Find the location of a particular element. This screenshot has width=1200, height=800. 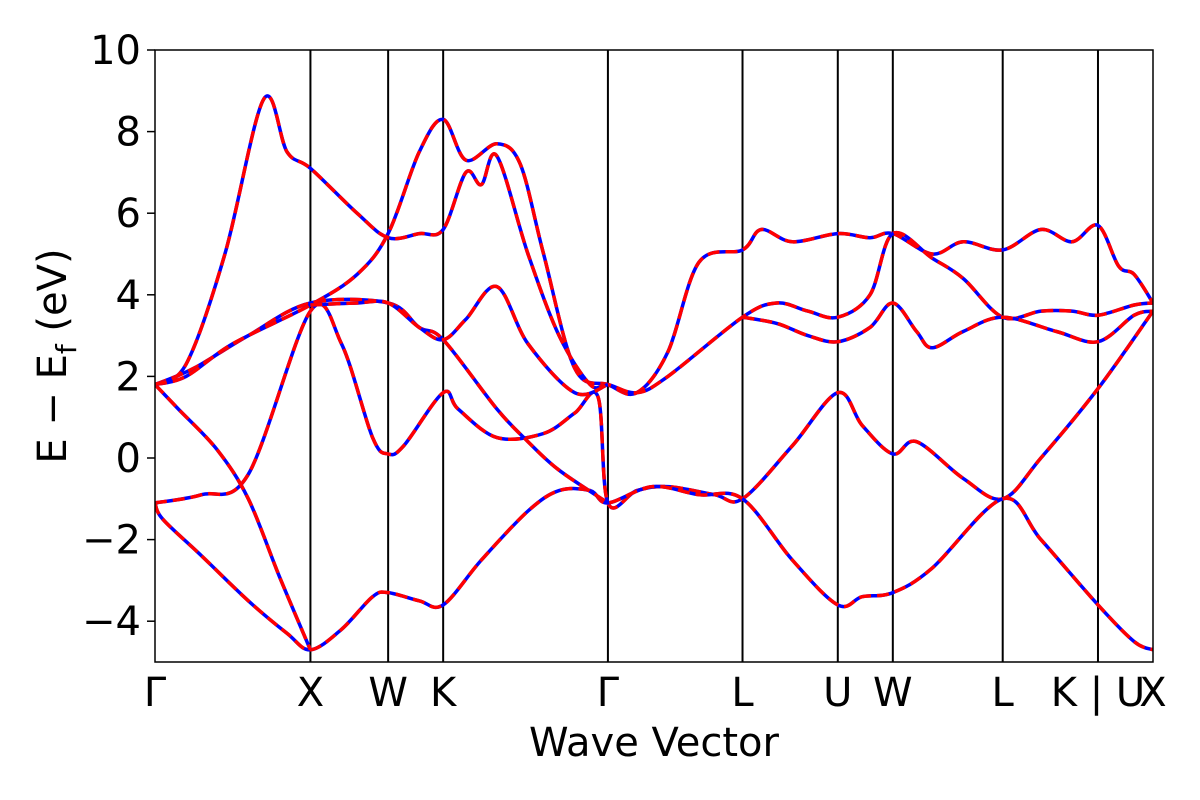

y-tick-label: 10 is located at coordinates (115, 51).